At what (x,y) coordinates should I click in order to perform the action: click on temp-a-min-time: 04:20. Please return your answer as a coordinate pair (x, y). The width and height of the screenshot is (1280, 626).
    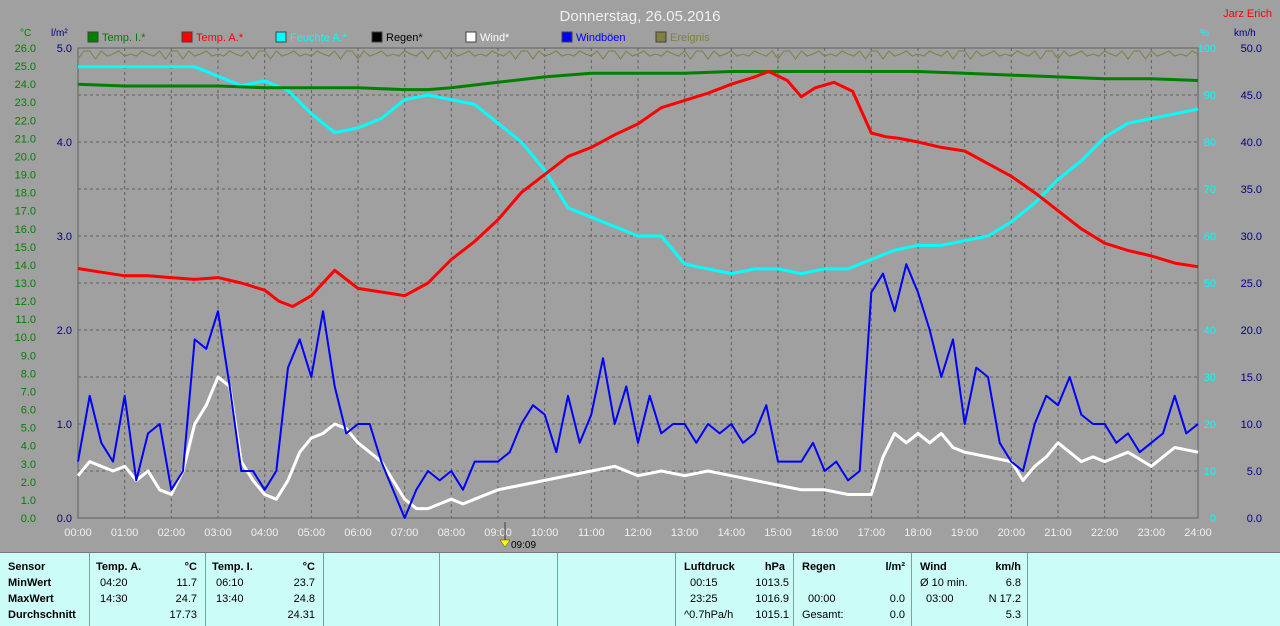
    Looking at the image, I should click on (114, 583).